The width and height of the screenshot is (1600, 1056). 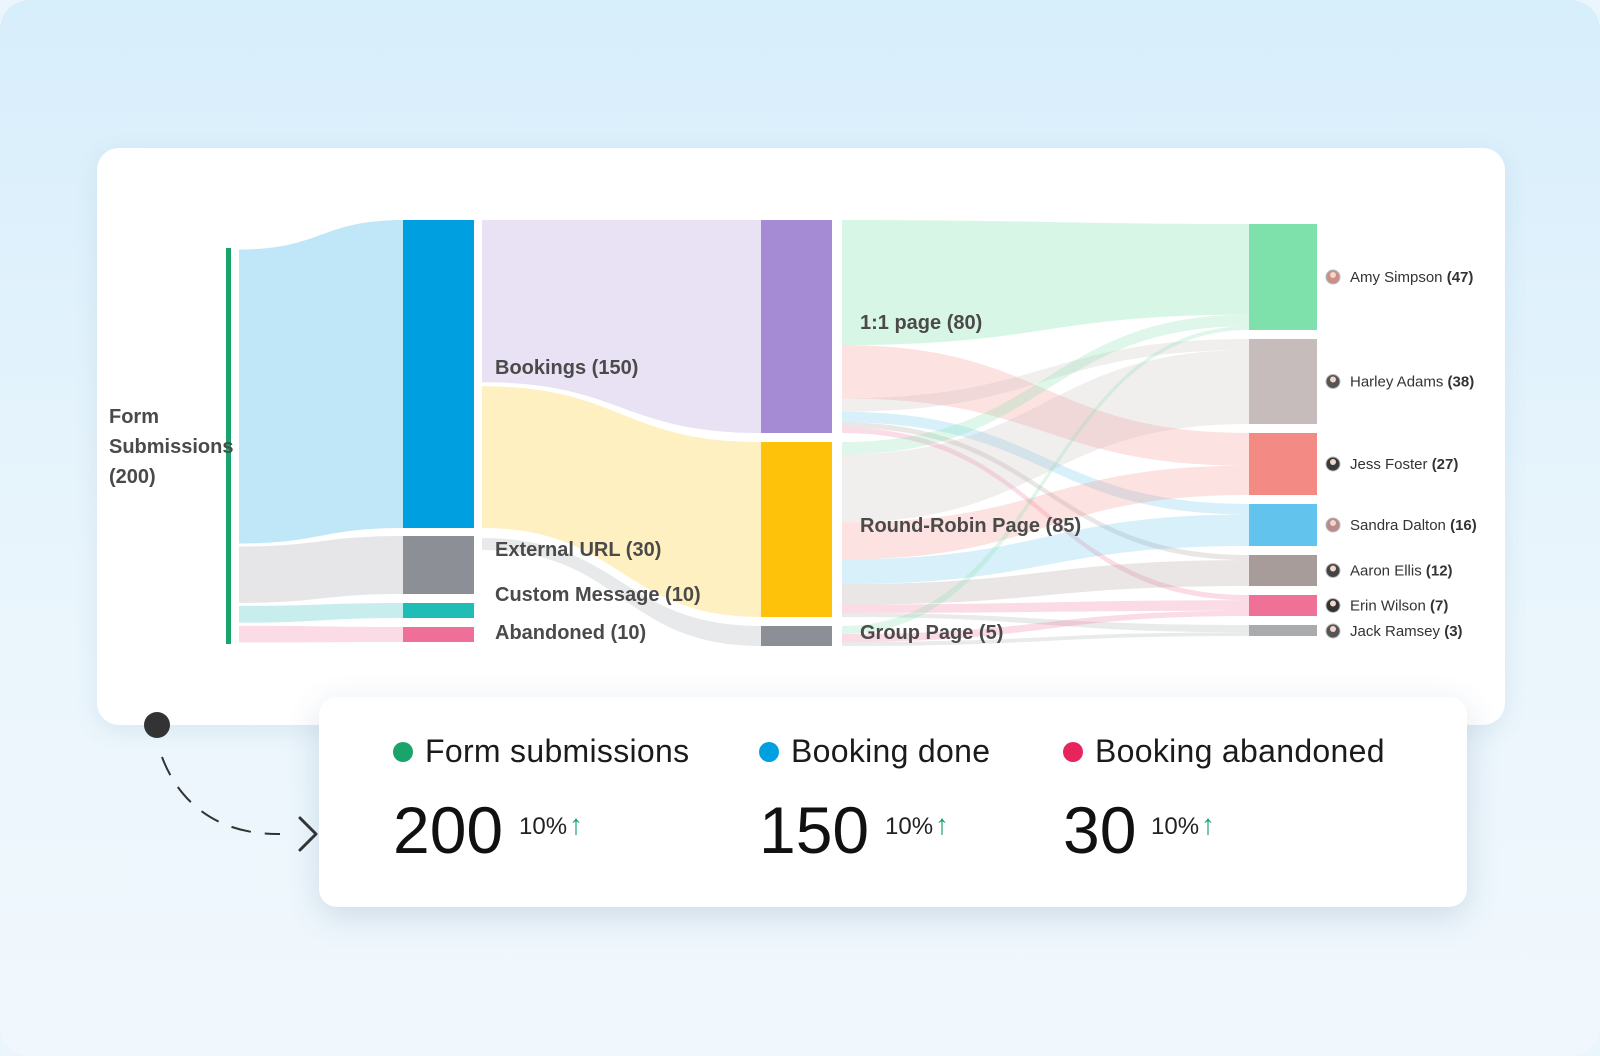 I want to click on node-one, so click(x=796, y=326).